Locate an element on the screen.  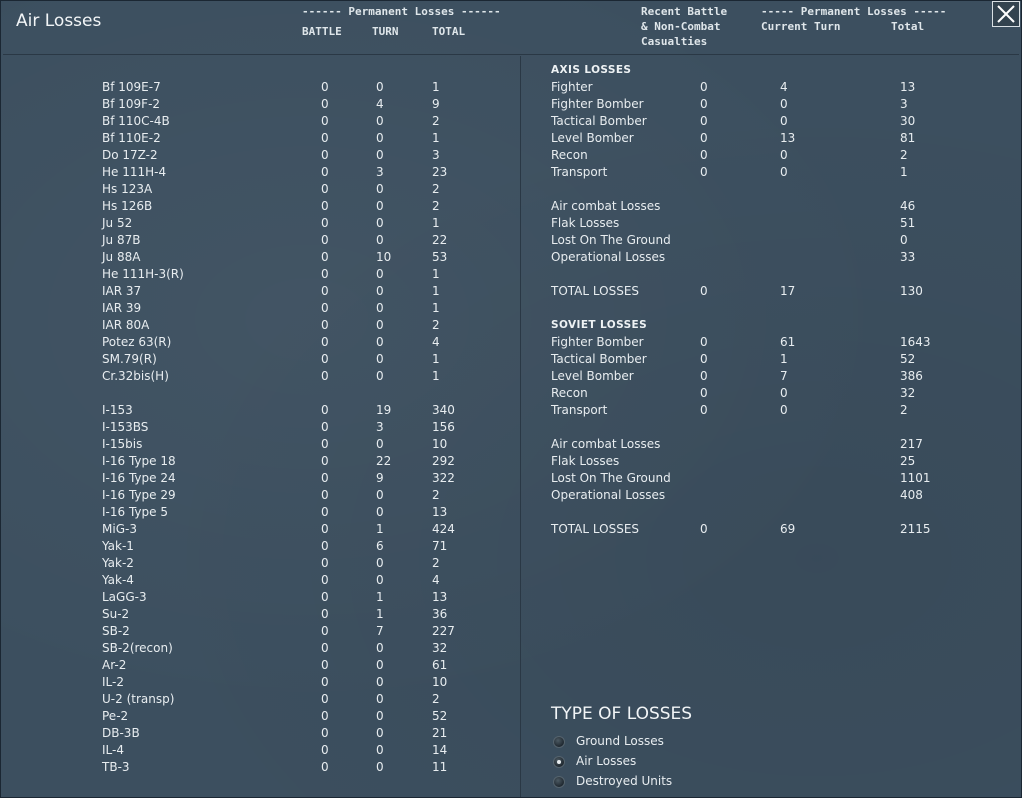
axis-type-turn: 0 is located at coordinates (784, 104).